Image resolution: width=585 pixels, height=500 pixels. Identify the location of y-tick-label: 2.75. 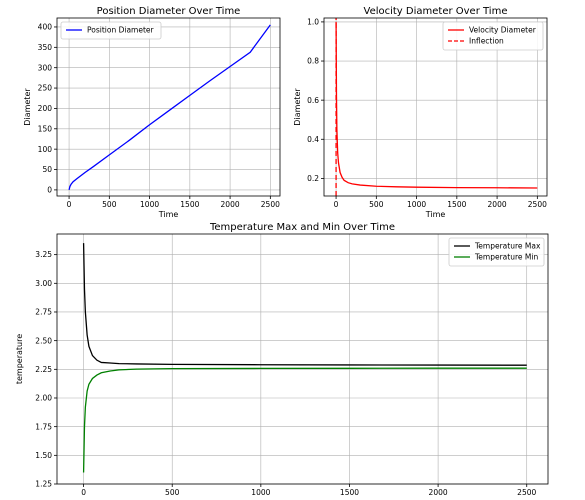
(43, 312).